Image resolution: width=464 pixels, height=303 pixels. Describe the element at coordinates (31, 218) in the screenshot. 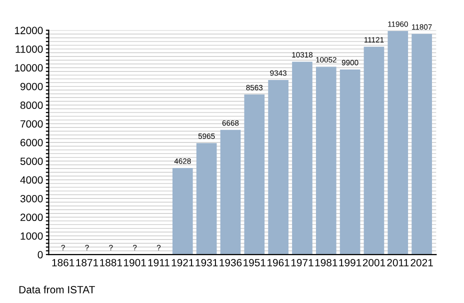

I see `y-tick-label: 2000` at that location.